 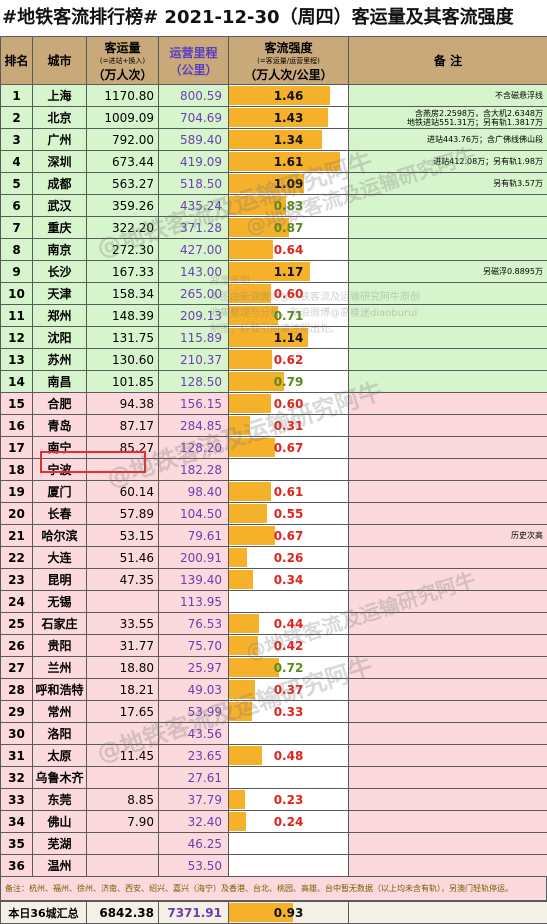 What do you see at coordinates (60, 558) in the screenshot?
I see `city-cell: 大连` at bounding box center [60, 558].